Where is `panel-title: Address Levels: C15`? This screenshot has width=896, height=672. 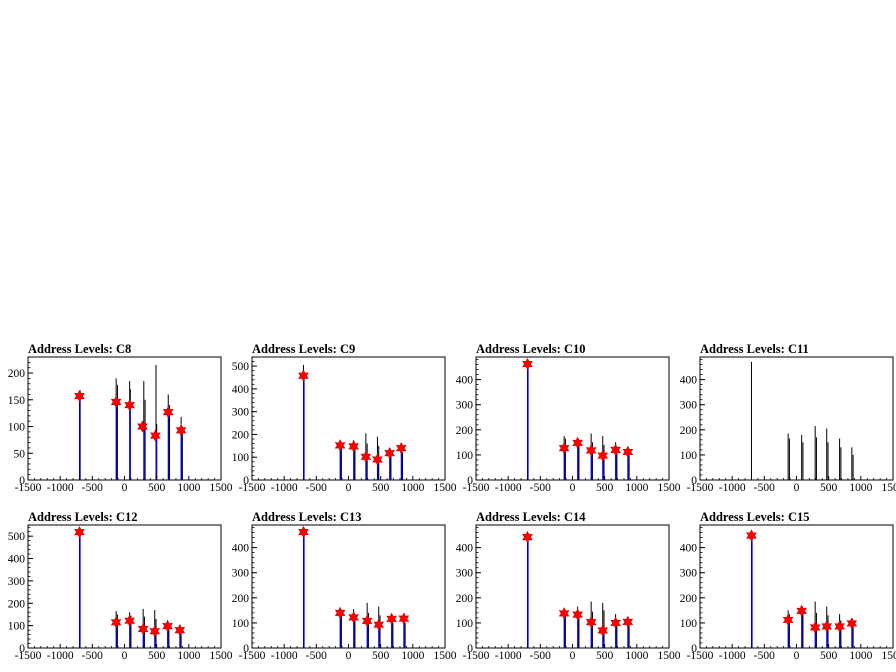
panel-title: Address Levels: C15 is located at coordinates (755, 517).